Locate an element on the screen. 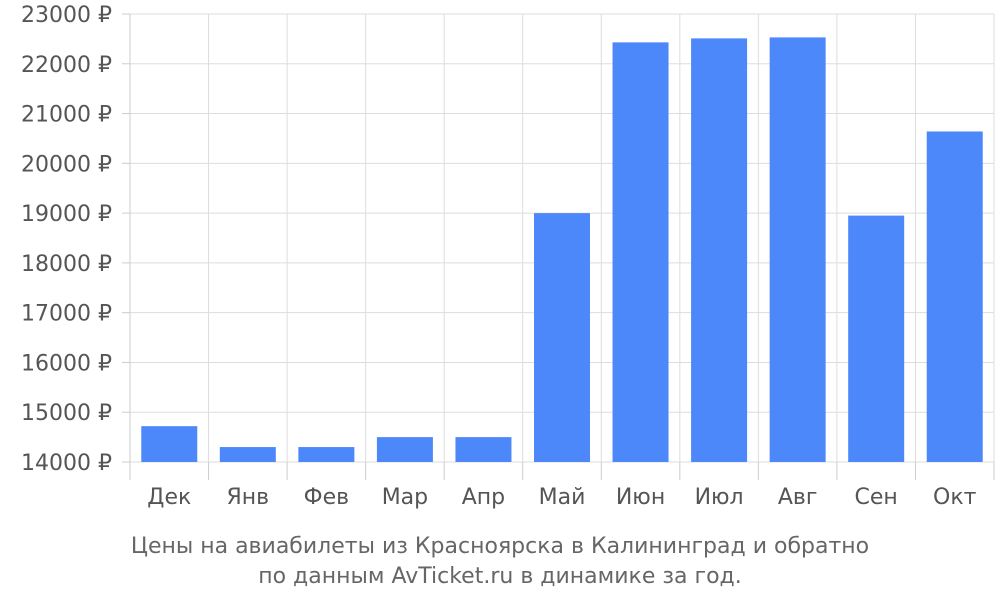 Image resolution: width=1000 pixels, height=600 pixels. x-tick-labels: Дек Янв Фев Мар Апр Май Июн Июл Авг Сен Окт is located at coordinates (561, 497).